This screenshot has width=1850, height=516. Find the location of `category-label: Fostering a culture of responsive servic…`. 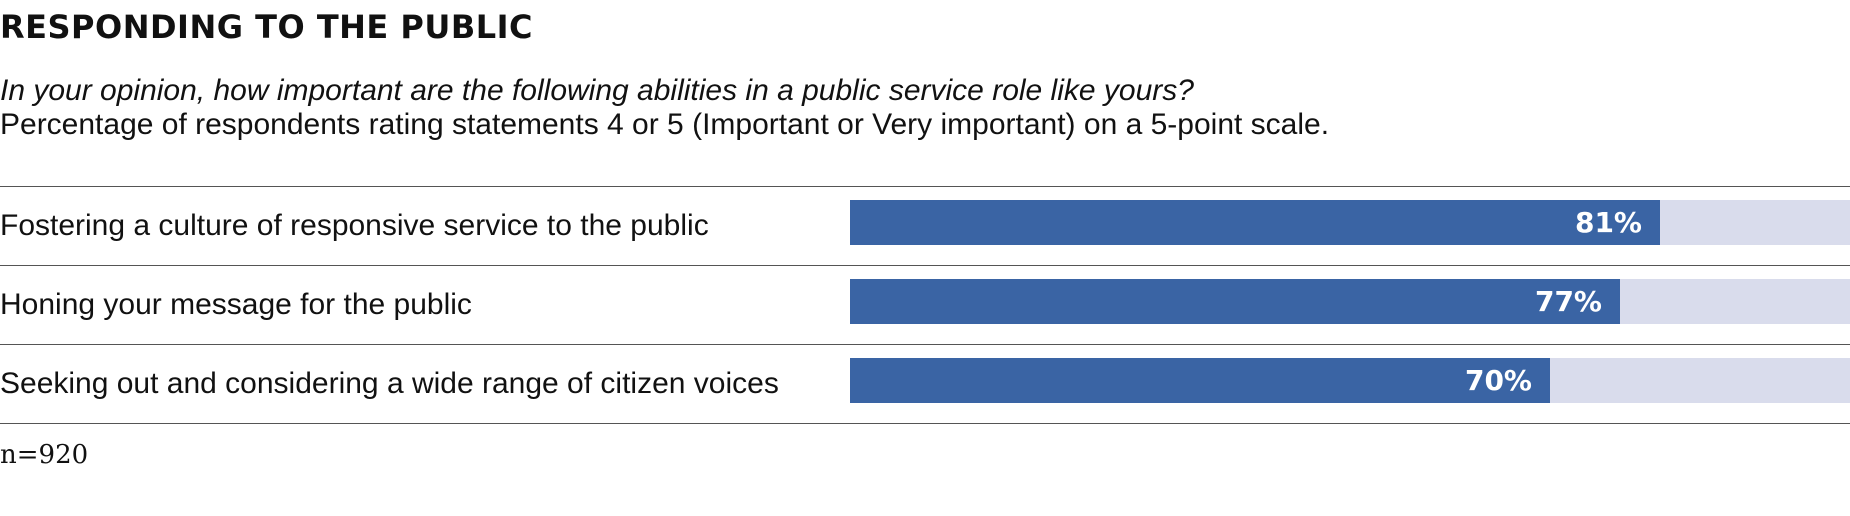

category-label: Fostering a culture of responsive servic… is located at coordinates (354, 225).